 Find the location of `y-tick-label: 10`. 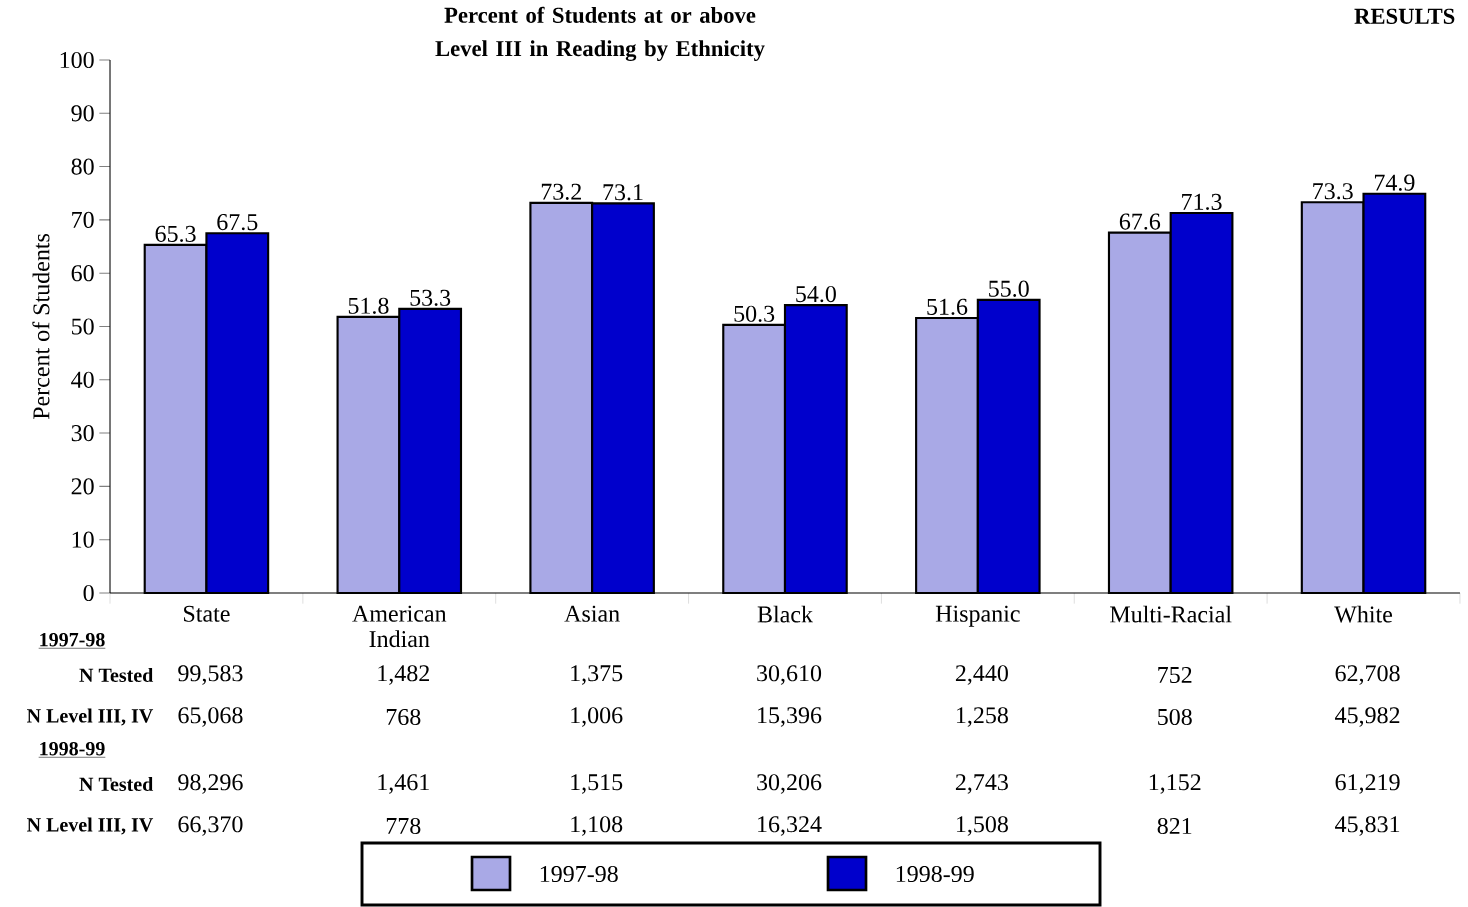

y-tick-label: 10 is located at coordinates (83, 539).